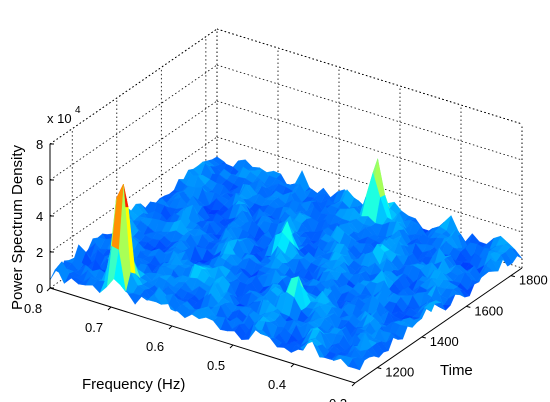  I want to click on z-tick-labels: 0 2 4 6 8, so click(39, 216).